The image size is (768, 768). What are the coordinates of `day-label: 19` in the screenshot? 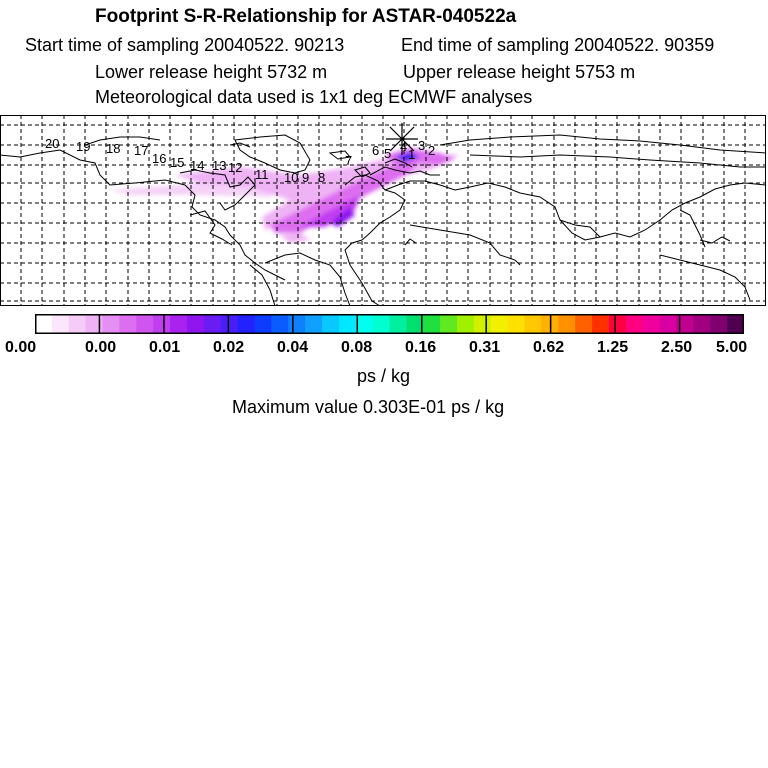 It's located at (83, 146).